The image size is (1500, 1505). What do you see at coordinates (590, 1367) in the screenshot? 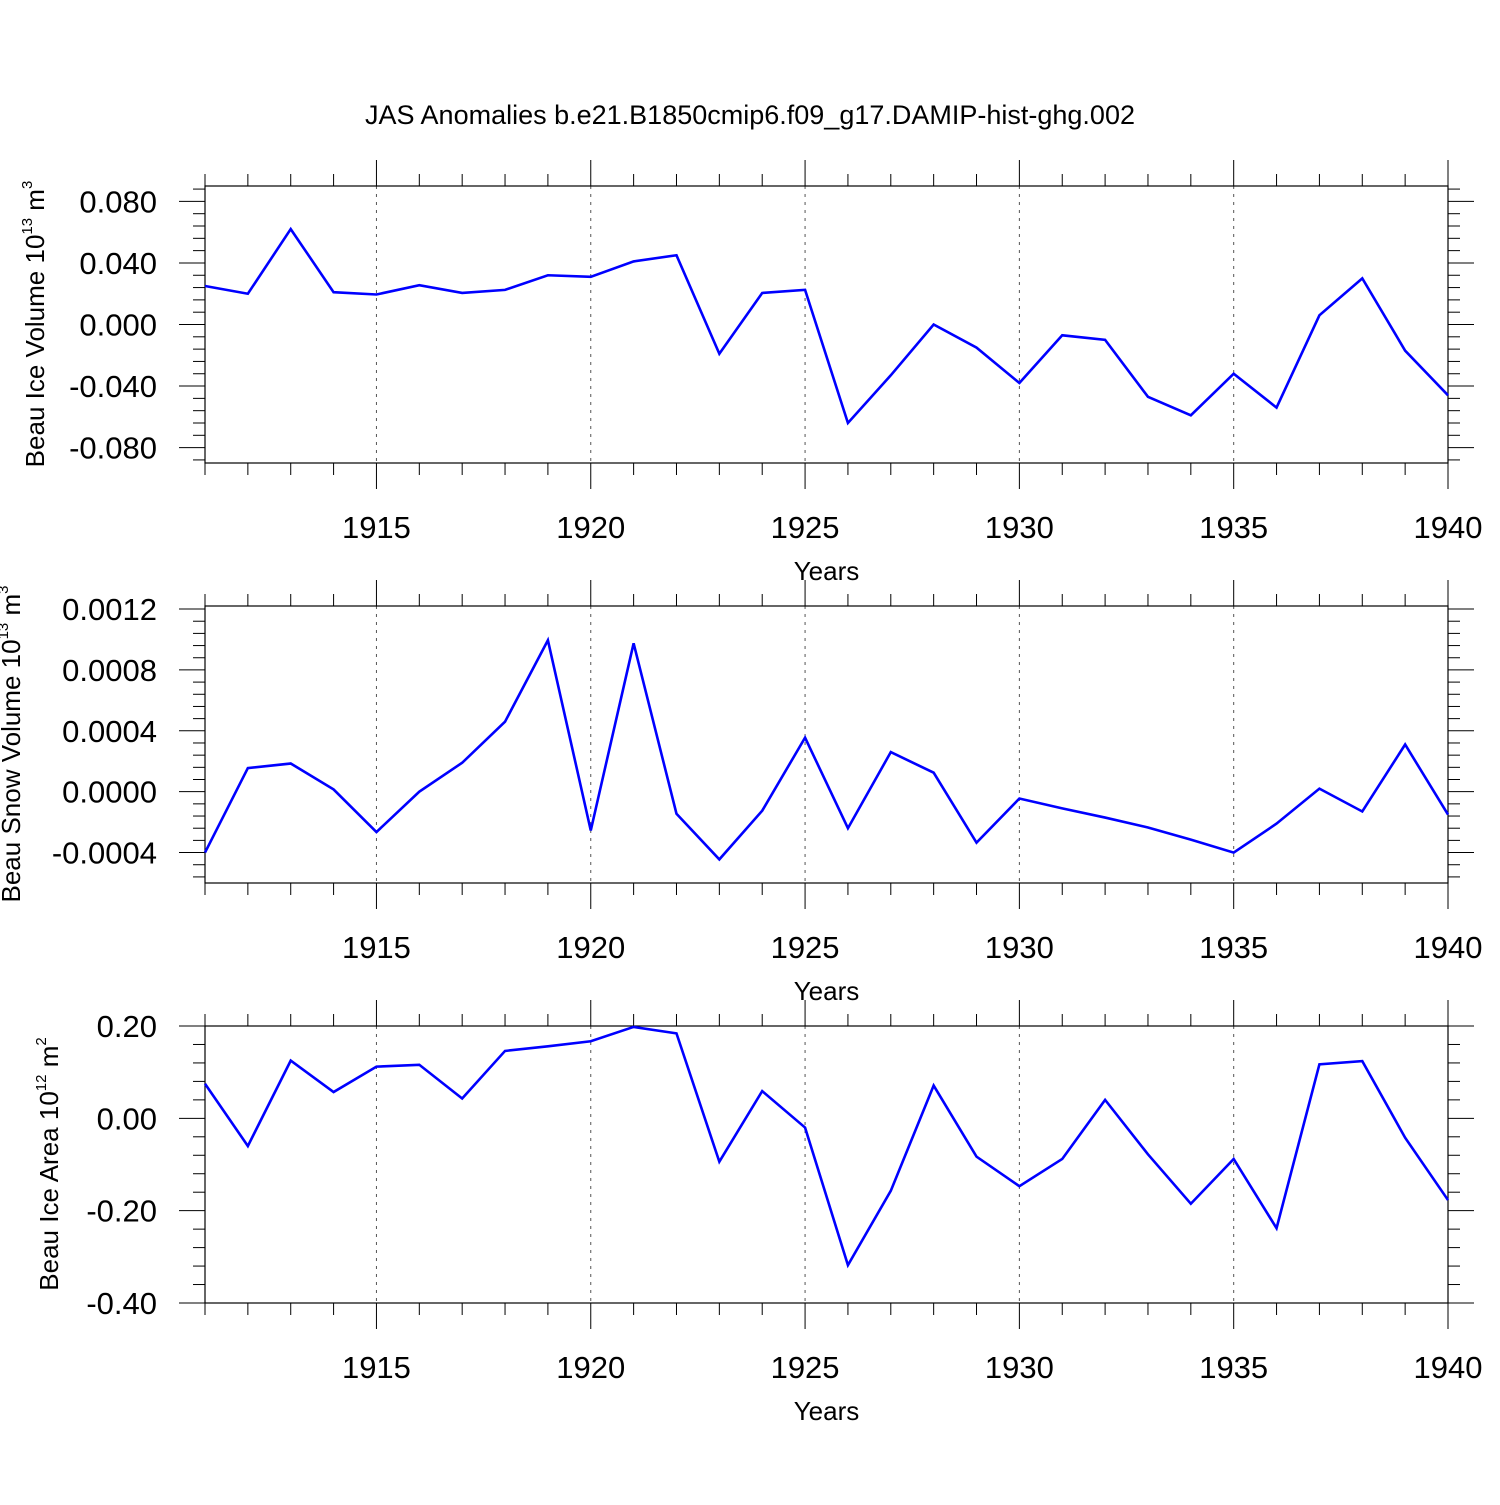
I see `x-tick-label: 1920` at bounding box center [590, 1367].